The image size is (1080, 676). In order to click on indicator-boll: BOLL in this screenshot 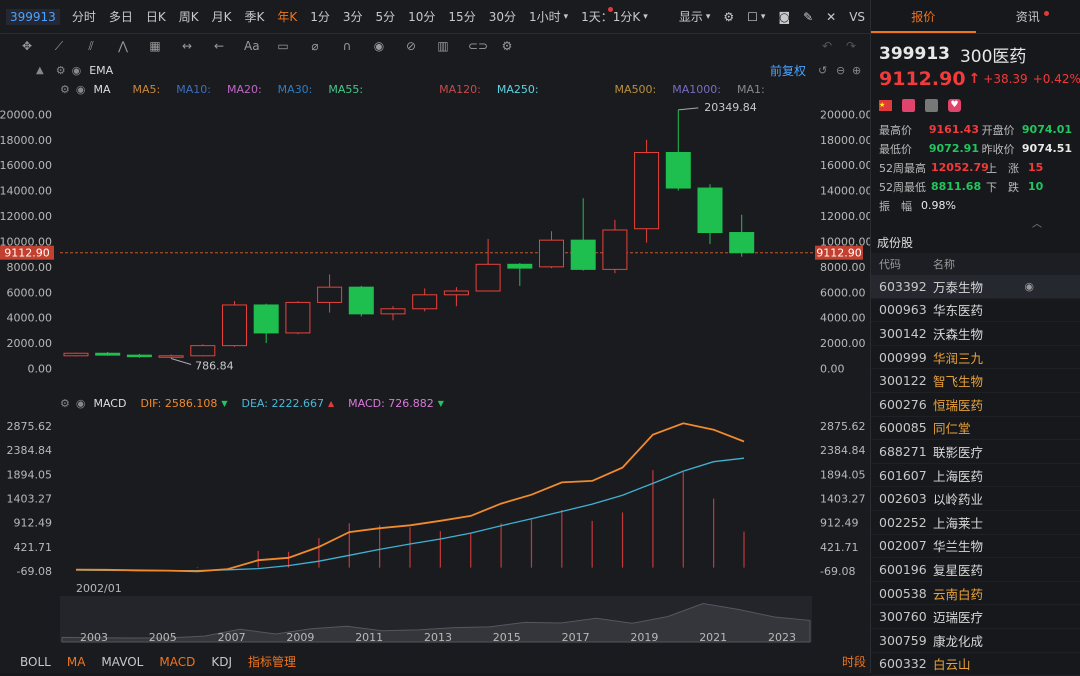, I will do `click(35, 662)`.